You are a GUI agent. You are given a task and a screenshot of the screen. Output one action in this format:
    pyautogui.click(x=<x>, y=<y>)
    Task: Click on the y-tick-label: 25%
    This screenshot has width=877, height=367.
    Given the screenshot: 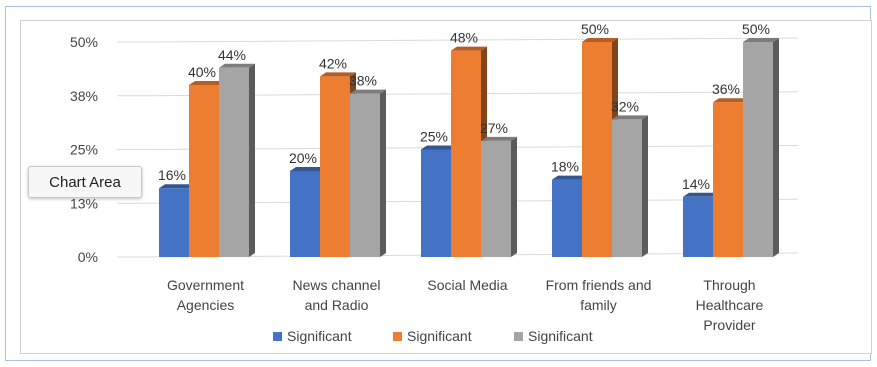 What is the action you would take?
    pyautogui.click(x=84, y=150)
    